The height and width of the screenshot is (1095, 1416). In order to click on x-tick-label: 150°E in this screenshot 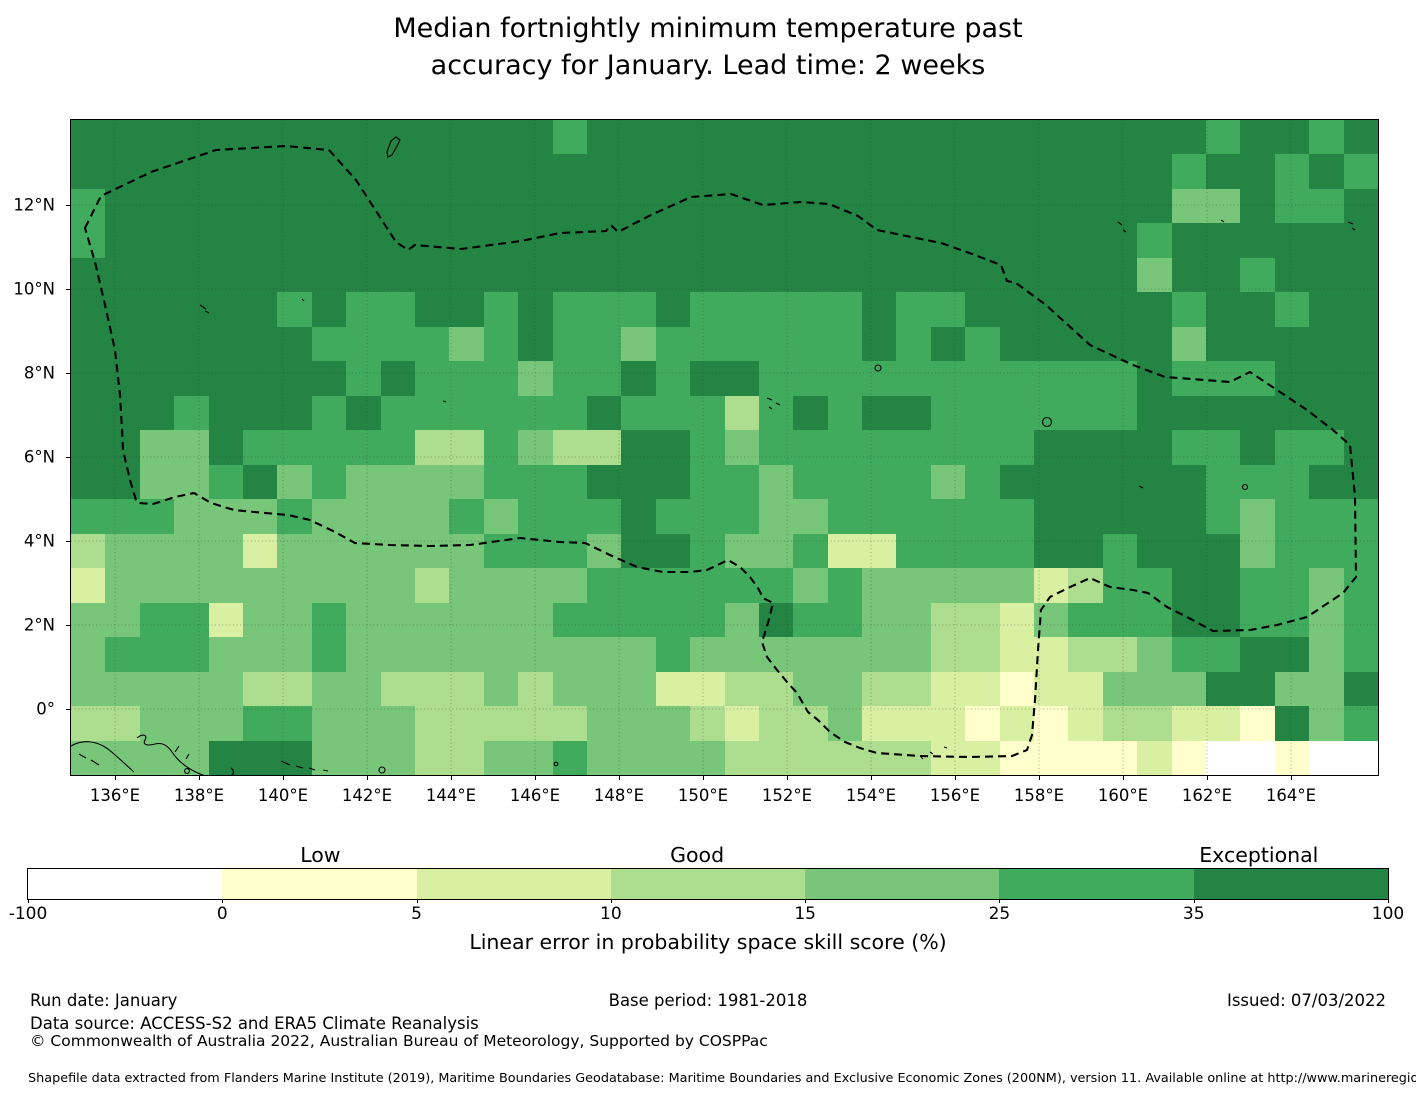, I will do `click(703, 795)`.